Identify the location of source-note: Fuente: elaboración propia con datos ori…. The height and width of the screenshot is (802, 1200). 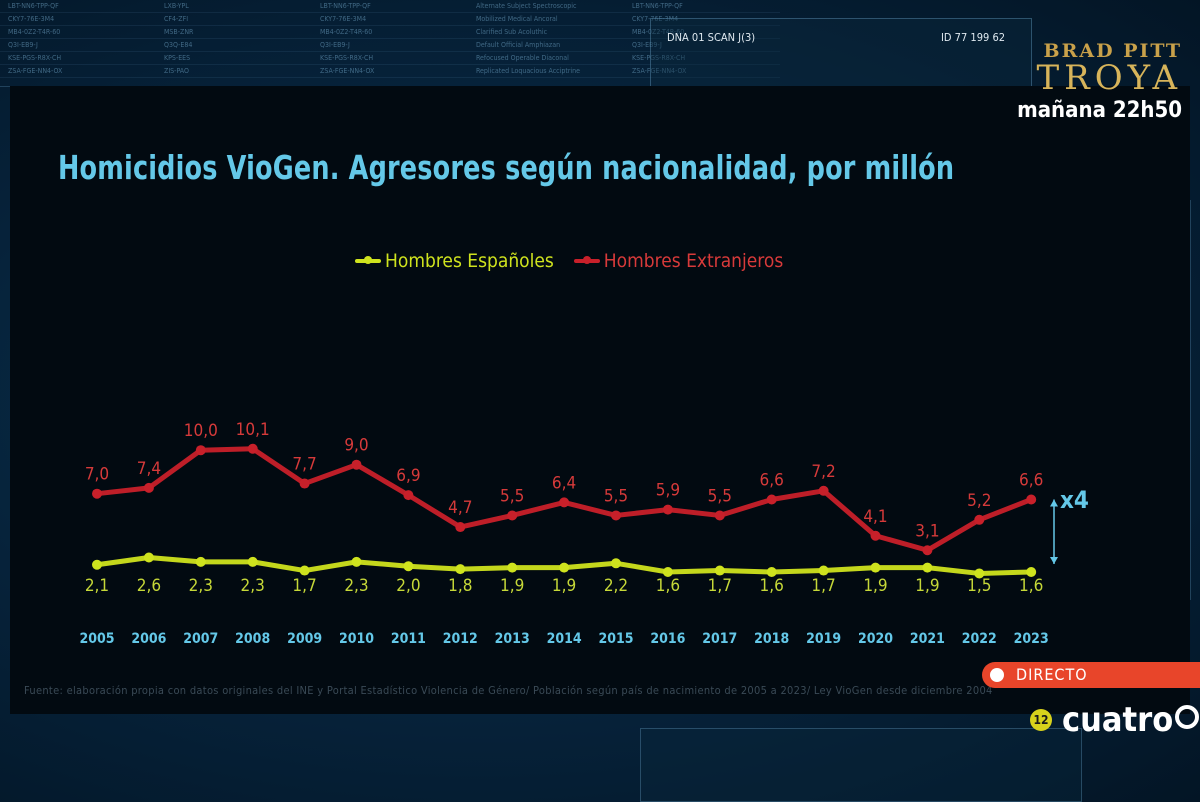
(508, 690).